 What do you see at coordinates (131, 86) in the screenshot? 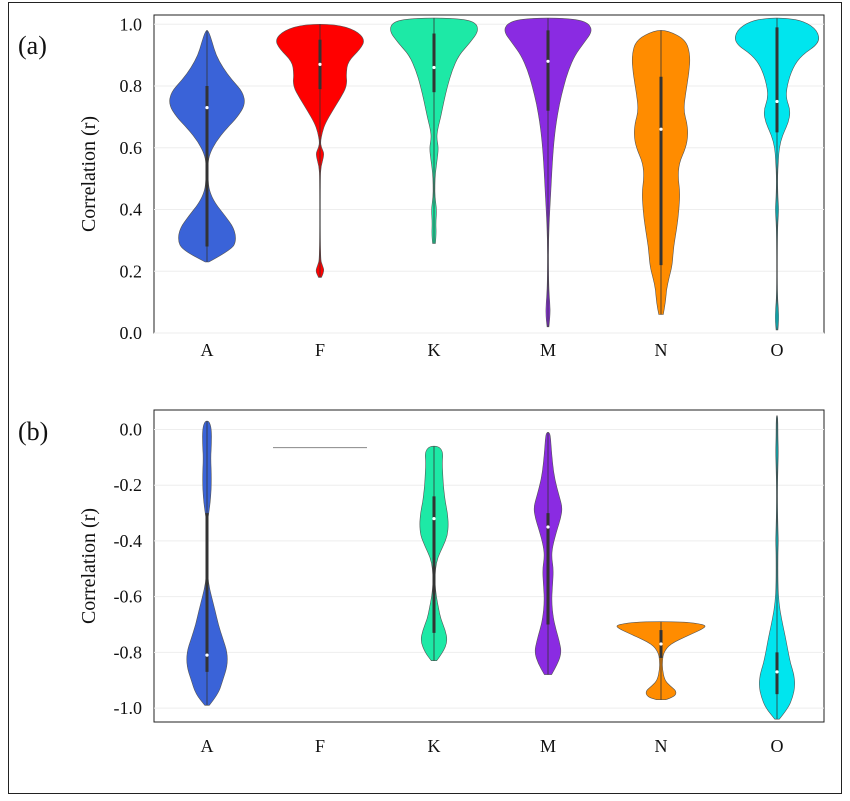
I see `y-tick-label: 0.8` at bounding box center [131, 86].